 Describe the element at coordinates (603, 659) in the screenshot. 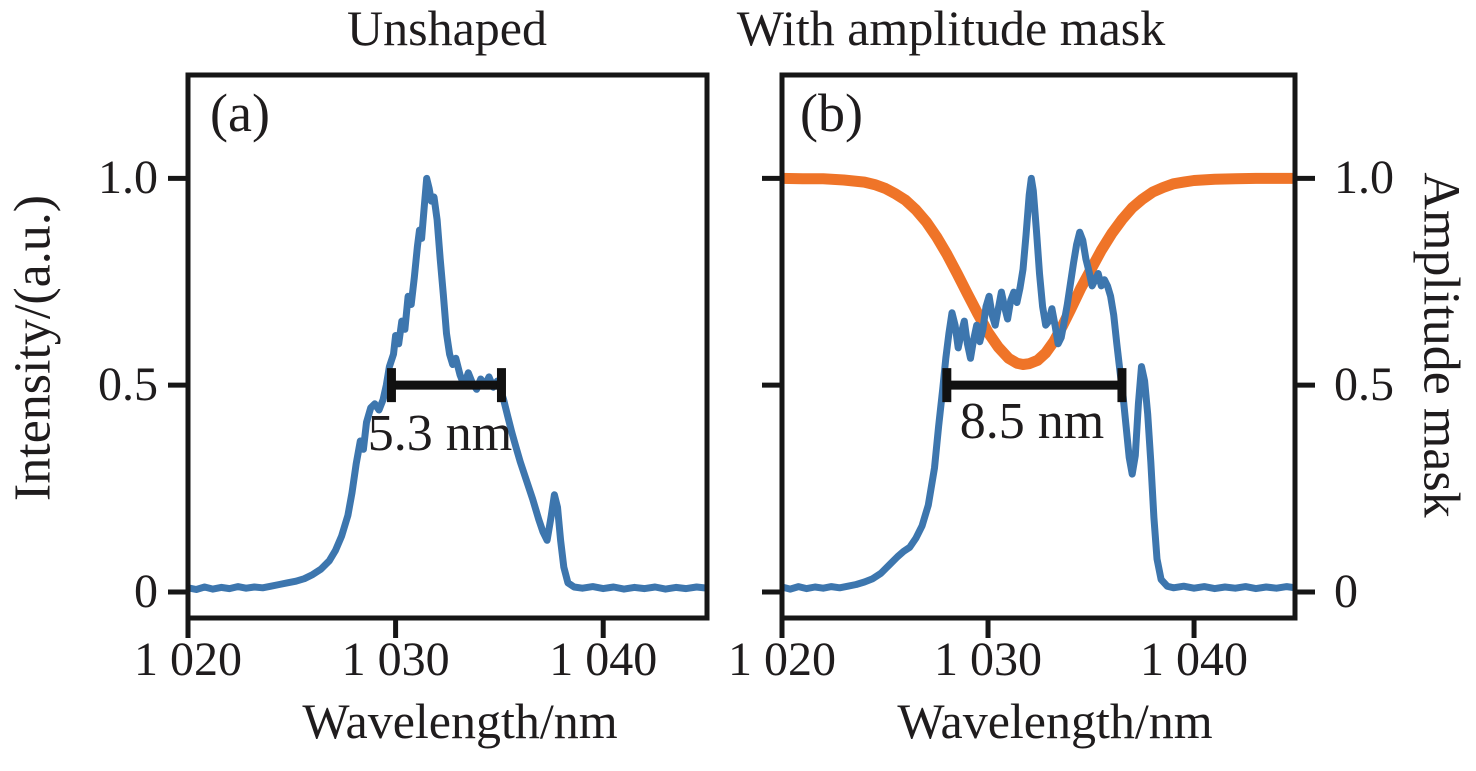

I see `x-tick-label-a: 1 040` at that location.